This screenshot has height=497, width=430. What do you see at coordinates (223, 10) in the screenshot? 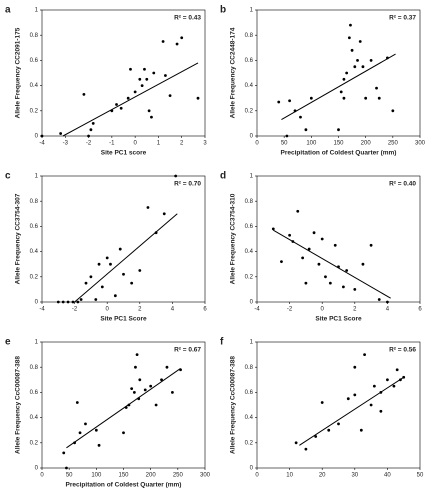
I see `panel-letter: b` at bounding box center [223, 10].